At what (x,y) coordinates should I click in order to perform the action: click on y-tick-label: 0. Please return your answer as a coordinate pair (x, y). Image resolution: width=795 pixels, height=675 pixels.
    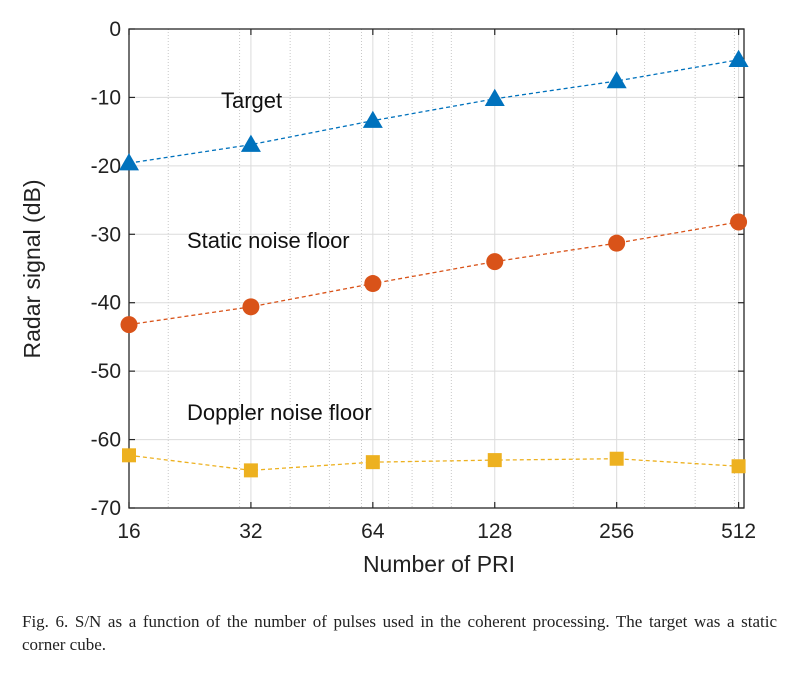
    Looking at the image, I should click on (115, 29).